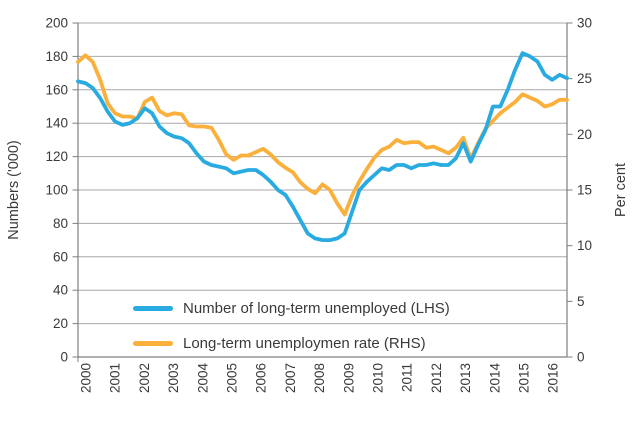 This screenshot has height=422, width=640. Describe the element at coordinates (465, 378) in the screenshot. I see `x-tick-label: 2013` at that location.